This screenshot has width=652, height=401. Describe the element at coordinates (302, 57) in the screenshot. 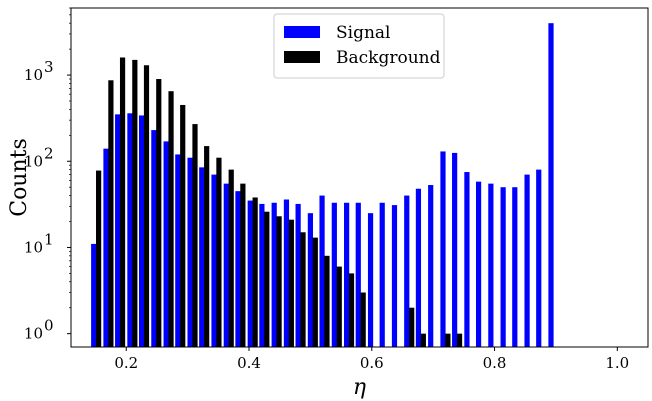

I see `legend-swatch-background` at that location.